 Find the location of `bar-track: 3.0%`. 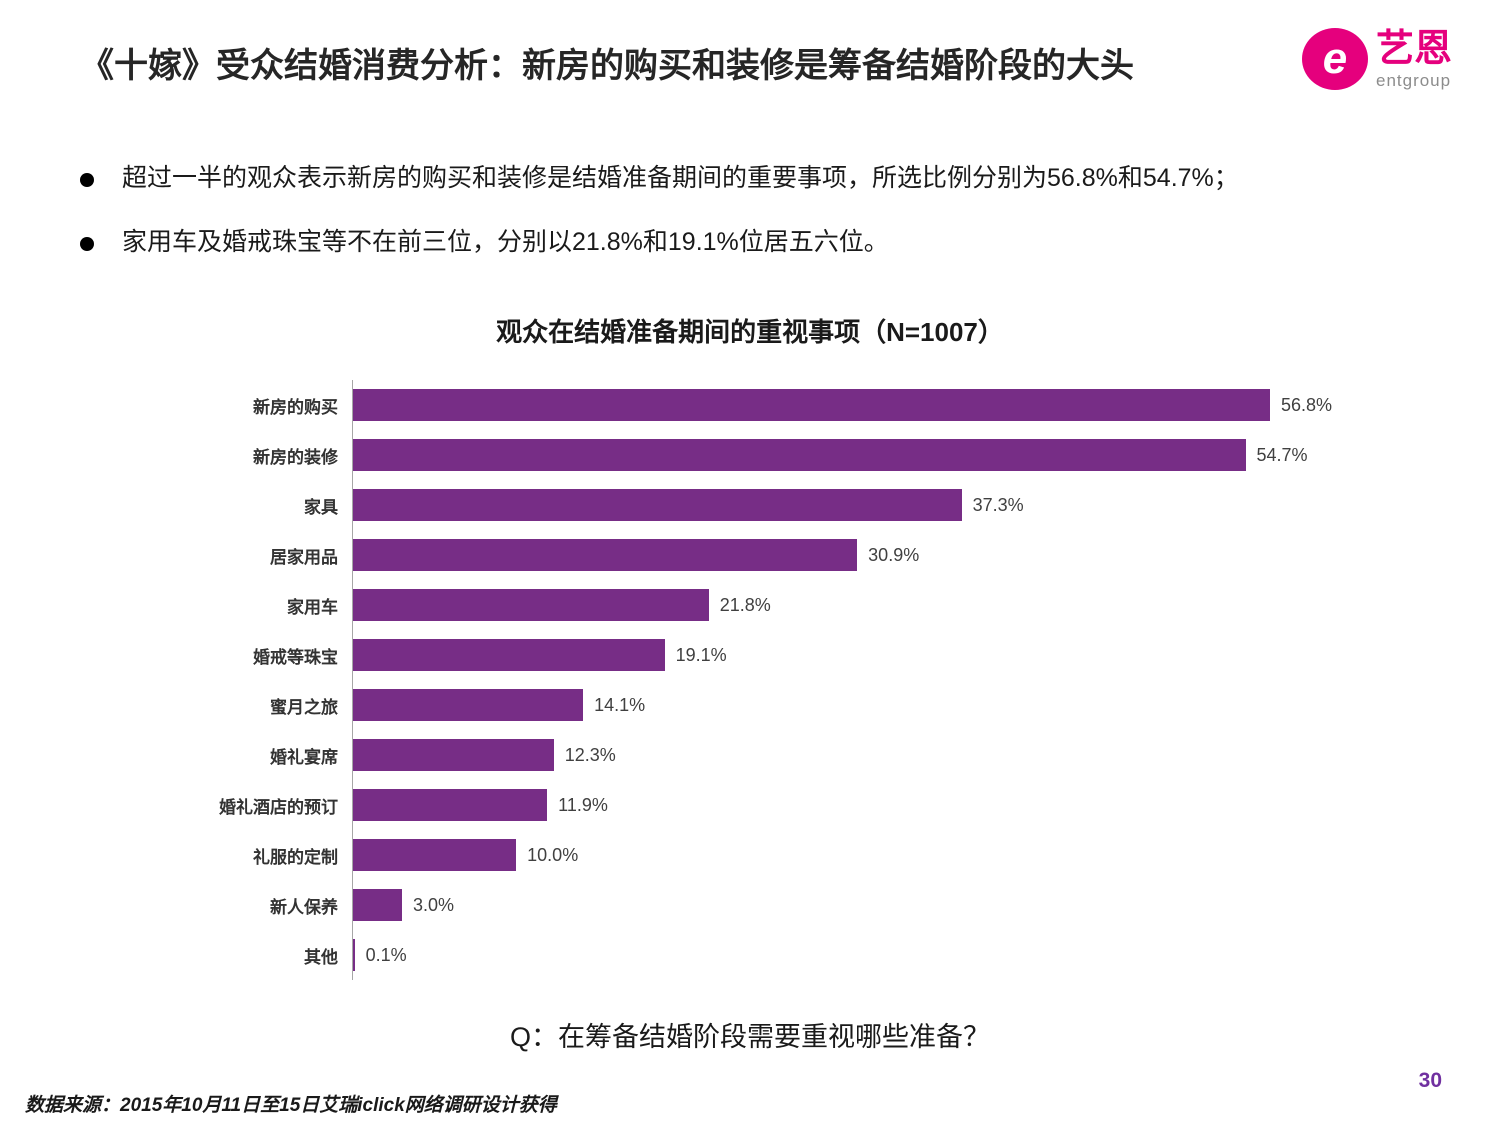

bar-track: 3.0% is located at coordinates (842, 905).